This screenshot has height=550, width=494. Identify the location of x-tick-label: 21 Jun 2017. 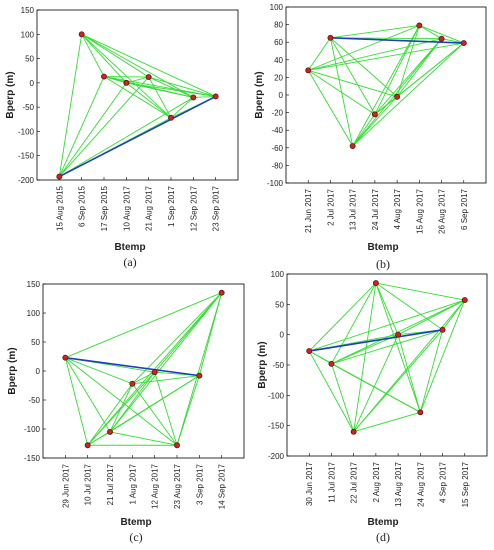
(308, 210).